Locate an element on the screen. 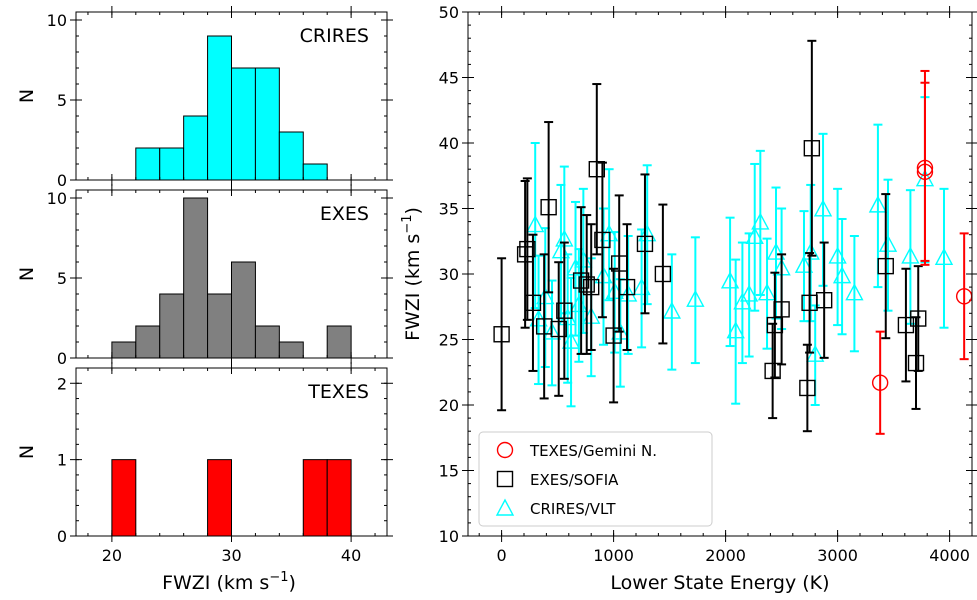 The width and height of the screenshot is (977, 600). hist-exes-label: EXES is located at coordinates (344, 214).